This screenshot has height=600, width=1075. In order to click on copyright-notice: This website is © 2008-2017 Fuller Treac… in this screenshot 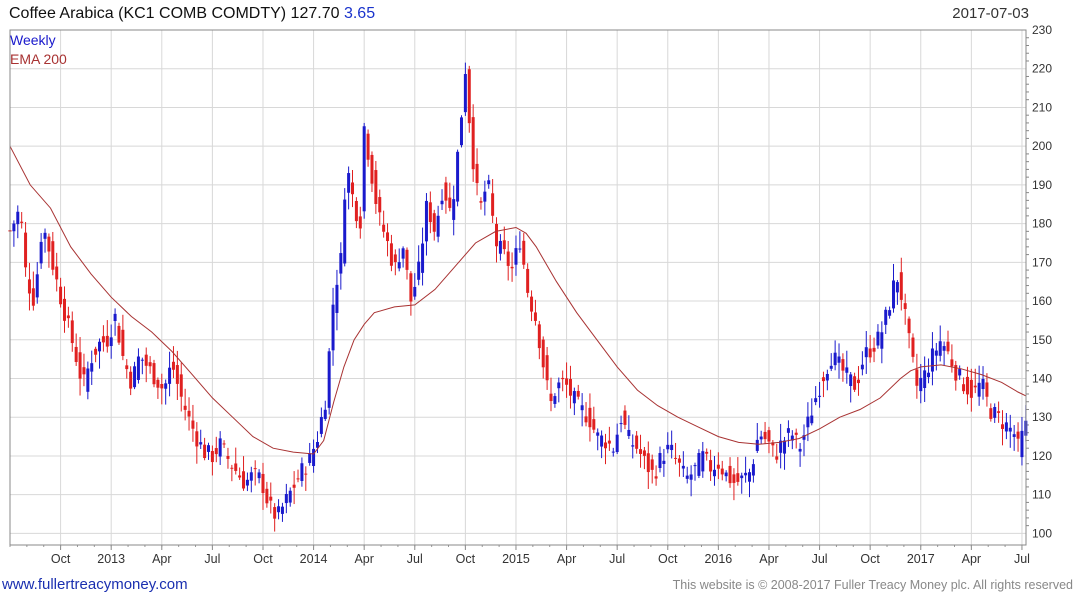, I will do `click(872, 585)`.